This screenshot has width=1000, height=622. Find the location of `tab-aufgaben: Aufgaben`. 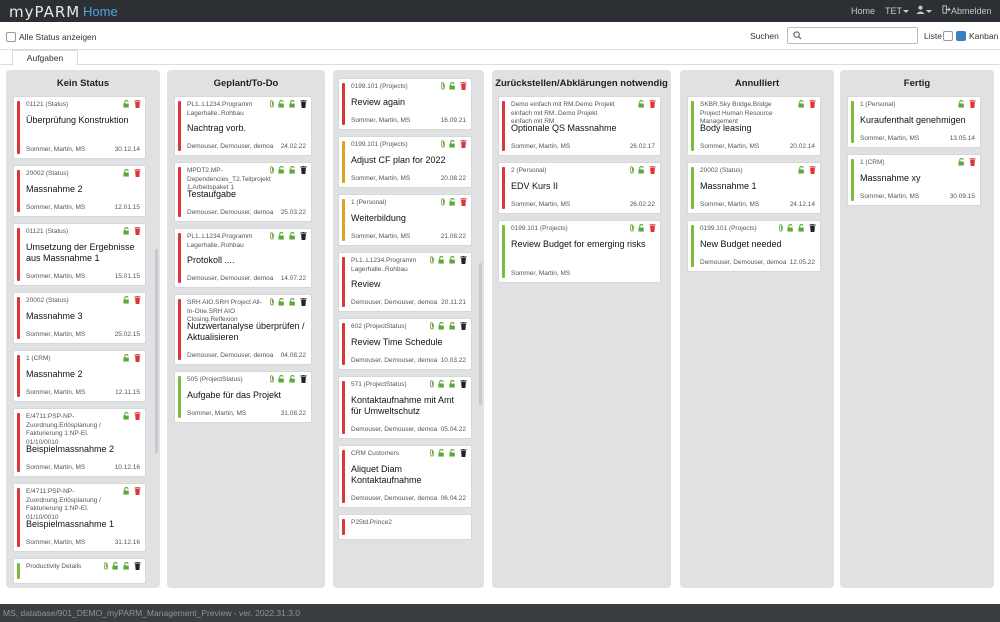

tab-aufgaben: Aufgaben is located at coordinates (45, 58).